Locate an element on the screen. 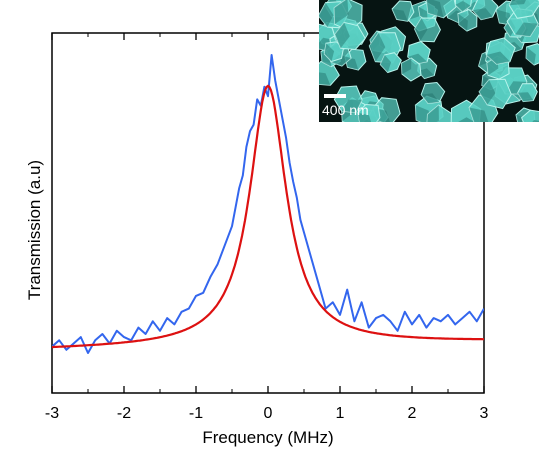 Image resolution: width=539 pixels, height=450 pixels. x-tick-label: 0 is located at coordinates (268, 413).